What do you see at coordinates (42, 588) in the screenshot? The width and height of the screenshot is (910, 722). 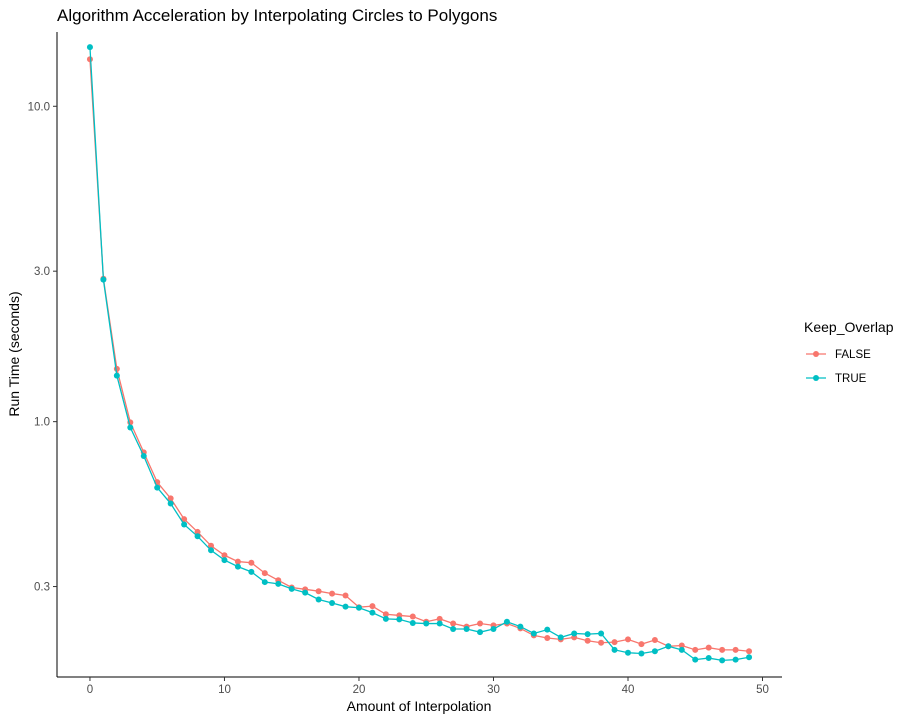 I see `y-tick-label: 0.3` at bounding box center [42, 588].